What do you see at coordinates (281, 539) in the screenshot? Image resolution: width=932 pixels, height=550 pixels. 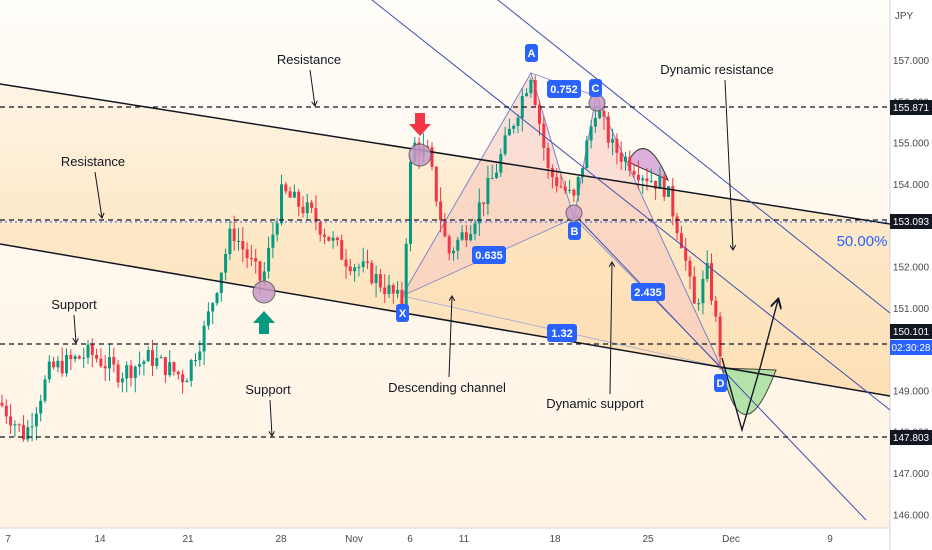 I see `time-tick-label: 28` at bounding box center [281, 539].